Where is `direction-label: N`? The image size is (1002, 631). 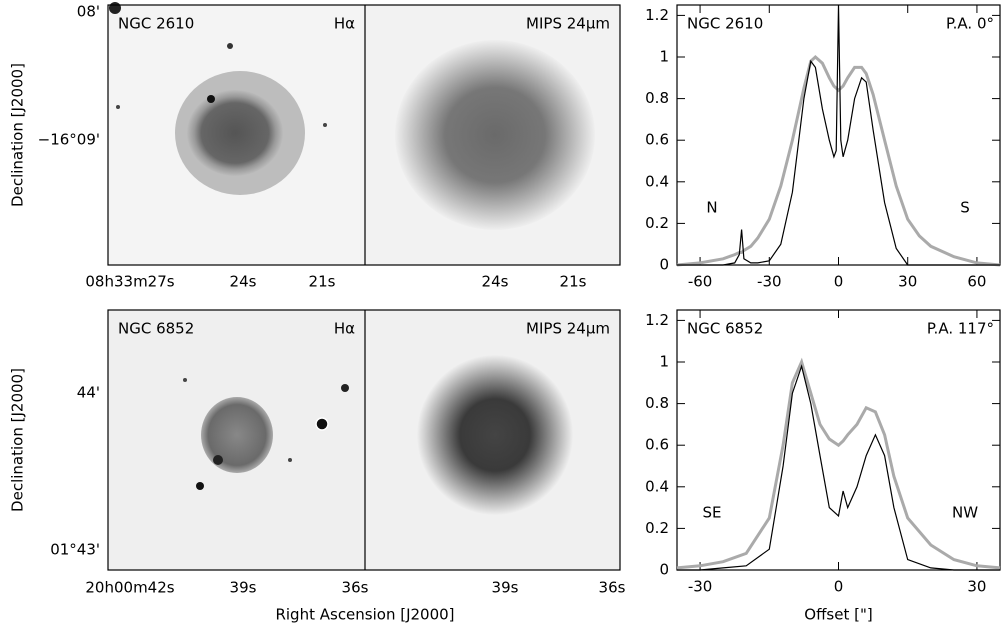 direction-label: N is located at coordinates (711, 207).